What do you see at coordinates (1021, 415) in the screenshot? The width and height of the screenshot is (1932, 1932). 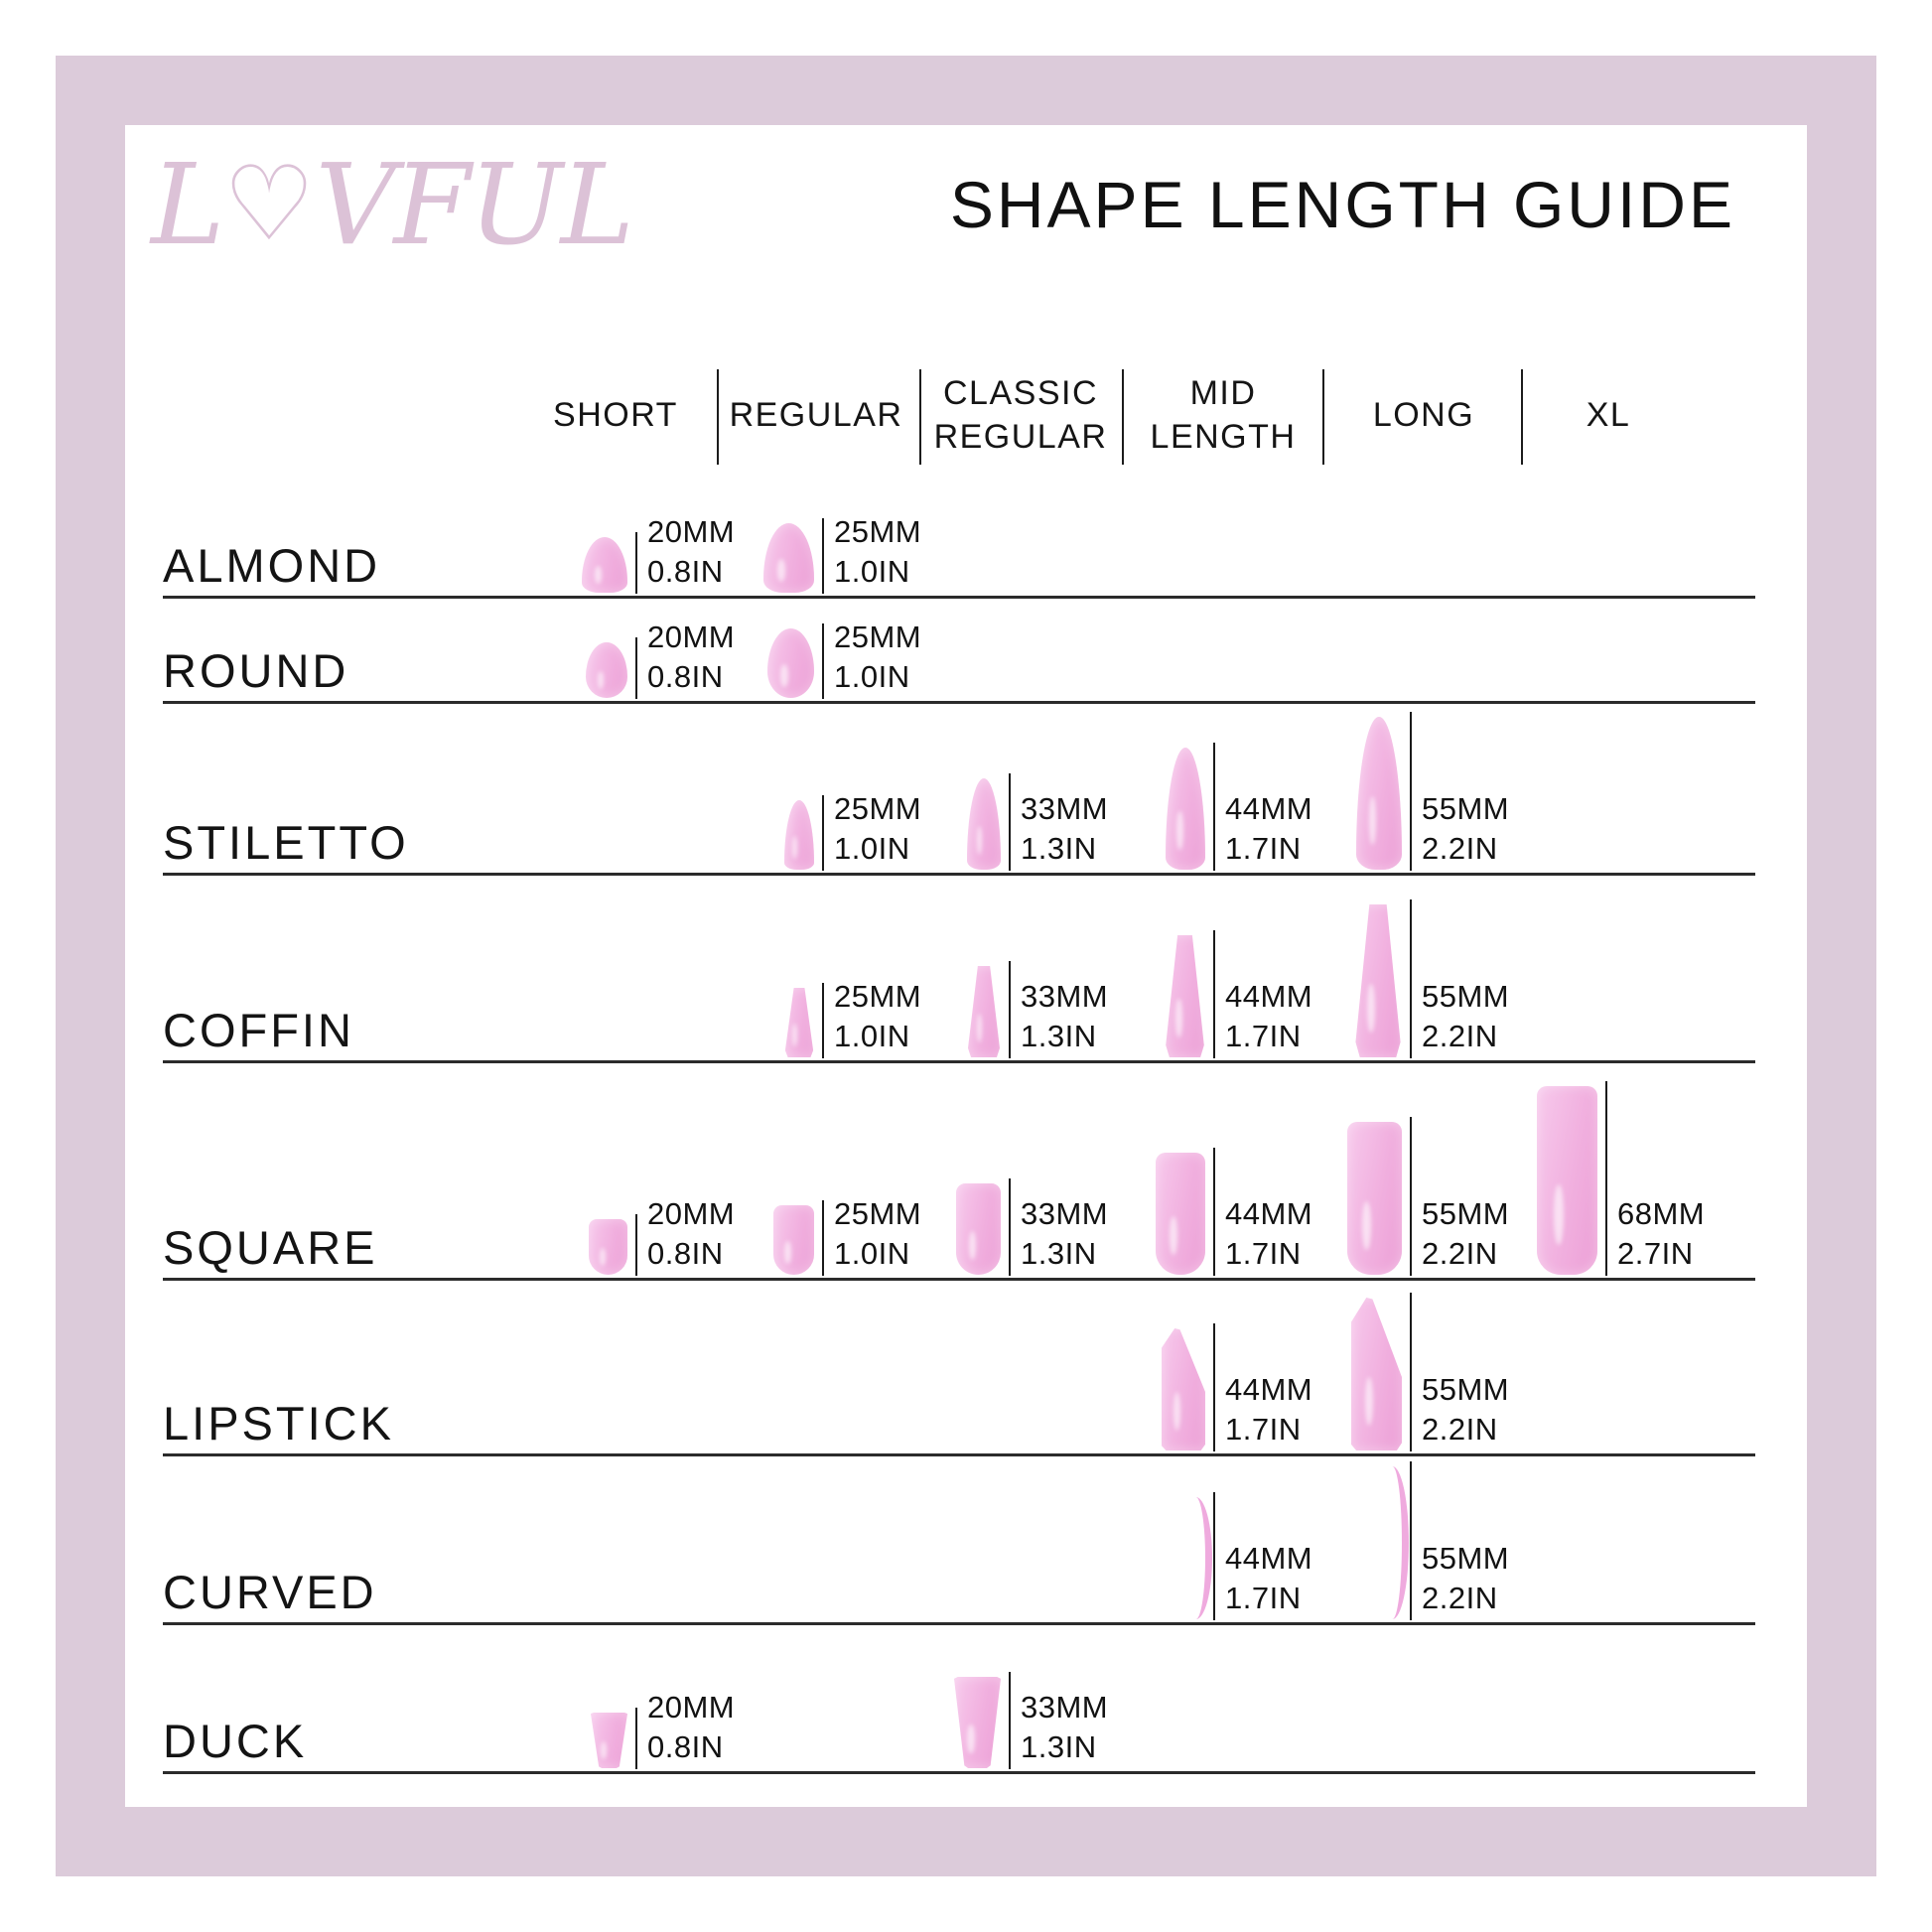 I see `column-header-classic-regular: CLASSIC REGULAR` at bounding box center [1021, 415].